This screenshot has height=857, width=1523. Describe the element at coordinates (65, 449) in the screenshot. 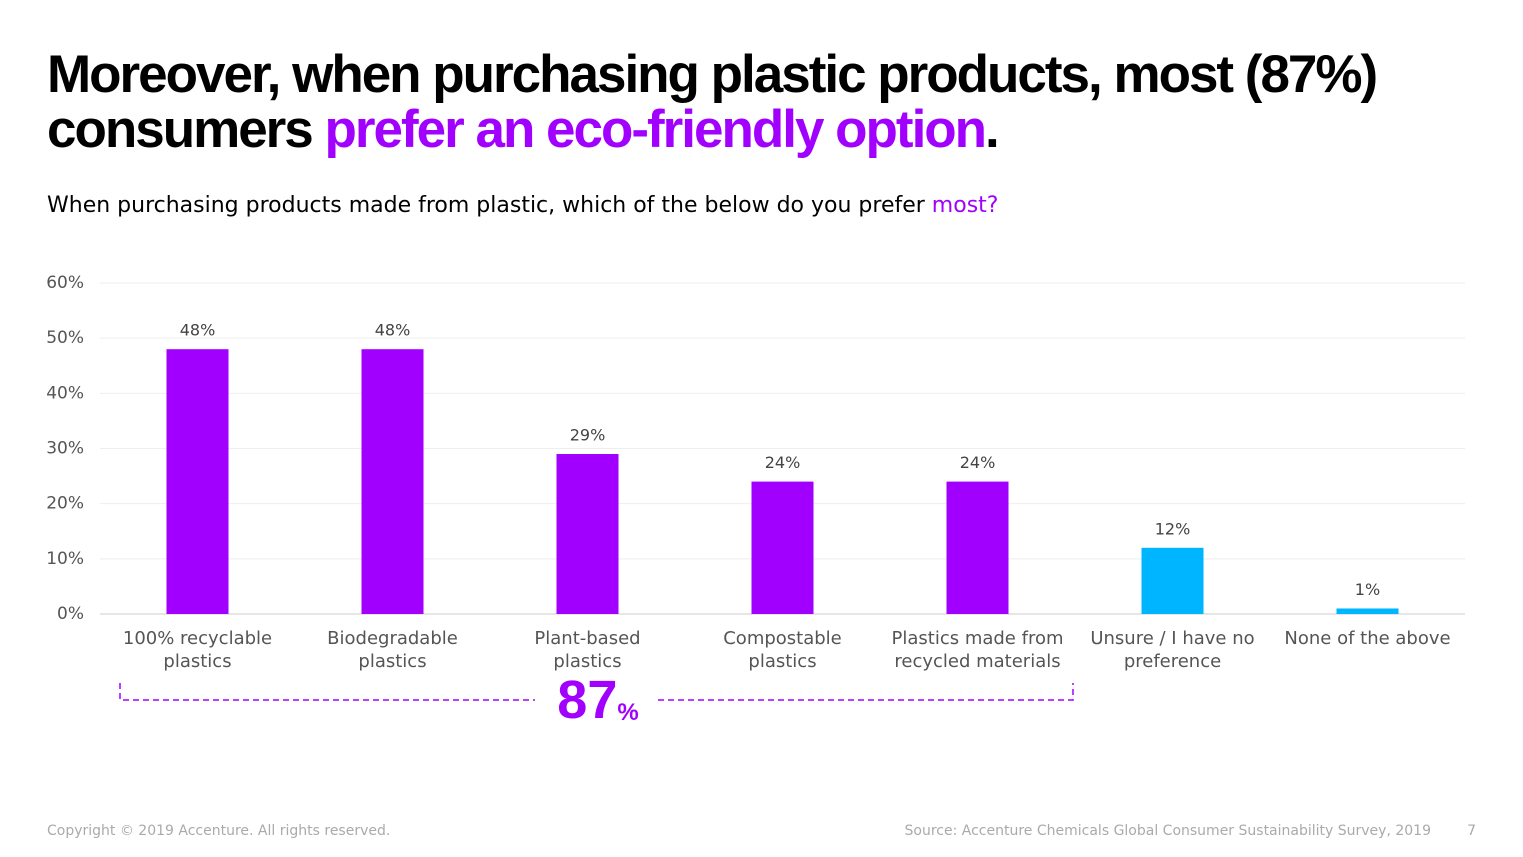

I see `y-tick-label: 30%` at that location.